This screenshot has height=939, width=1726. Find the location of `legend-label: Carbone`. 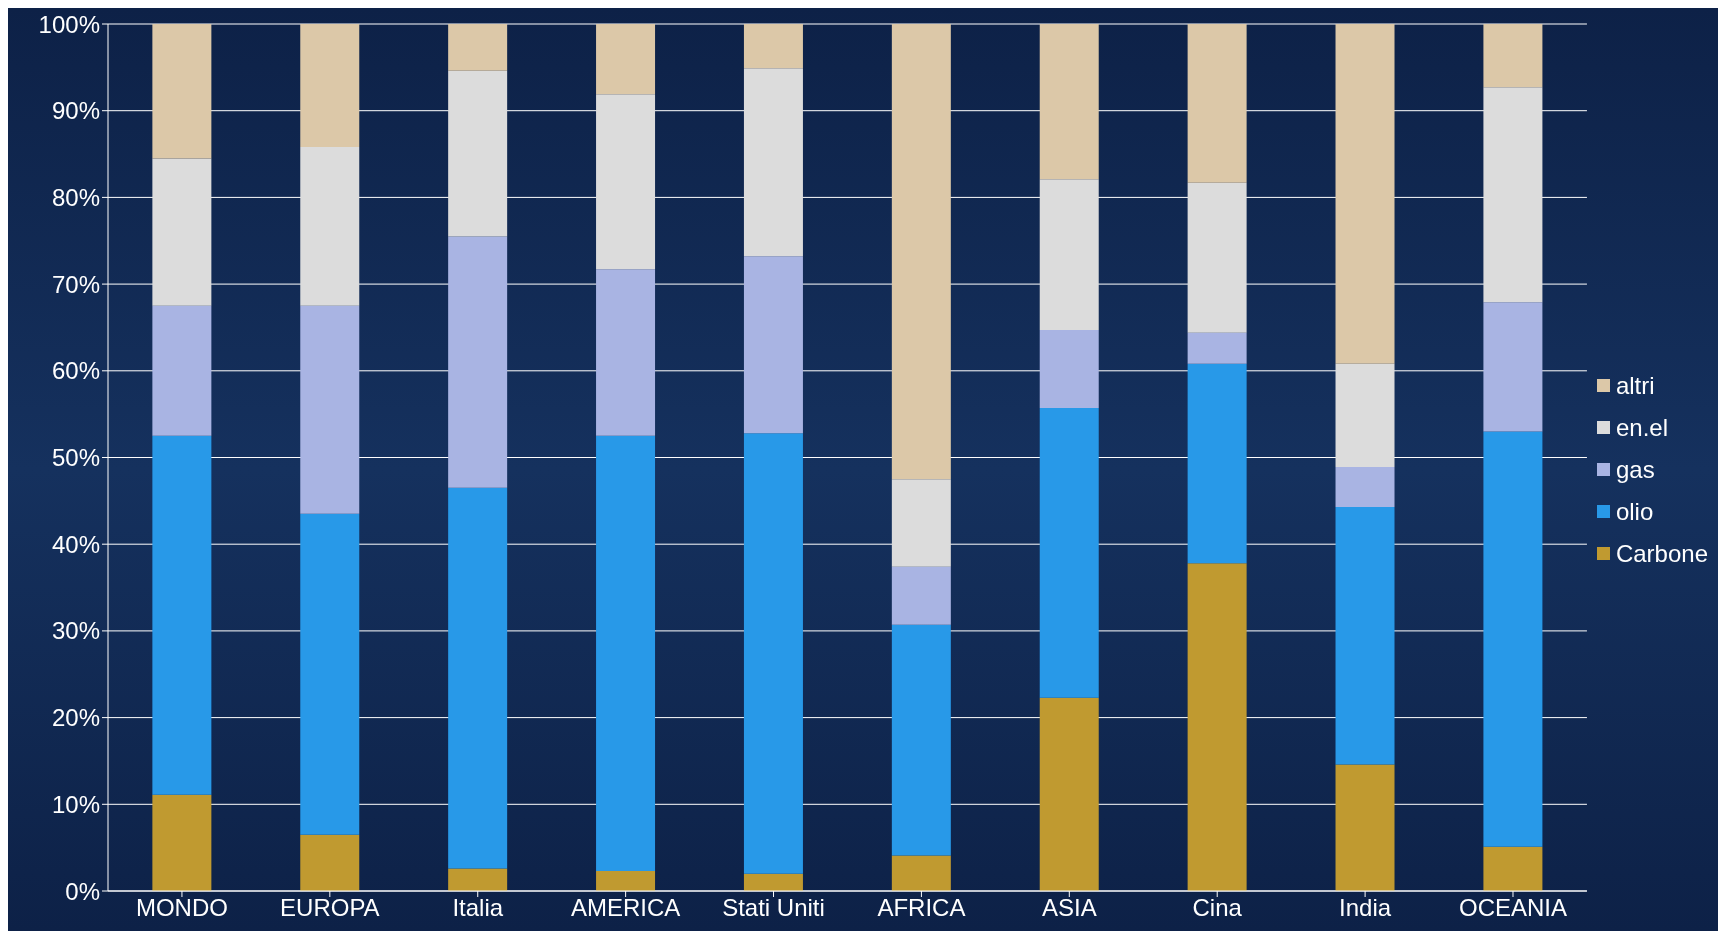

legend-label: Carbone is located at coordinates (1661, 553).